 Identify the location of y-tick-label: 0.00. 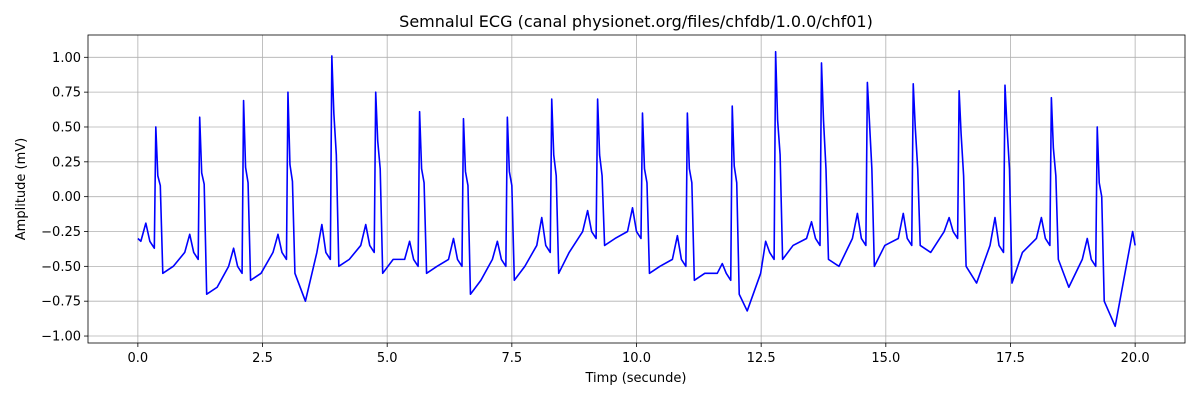
(66, 197).